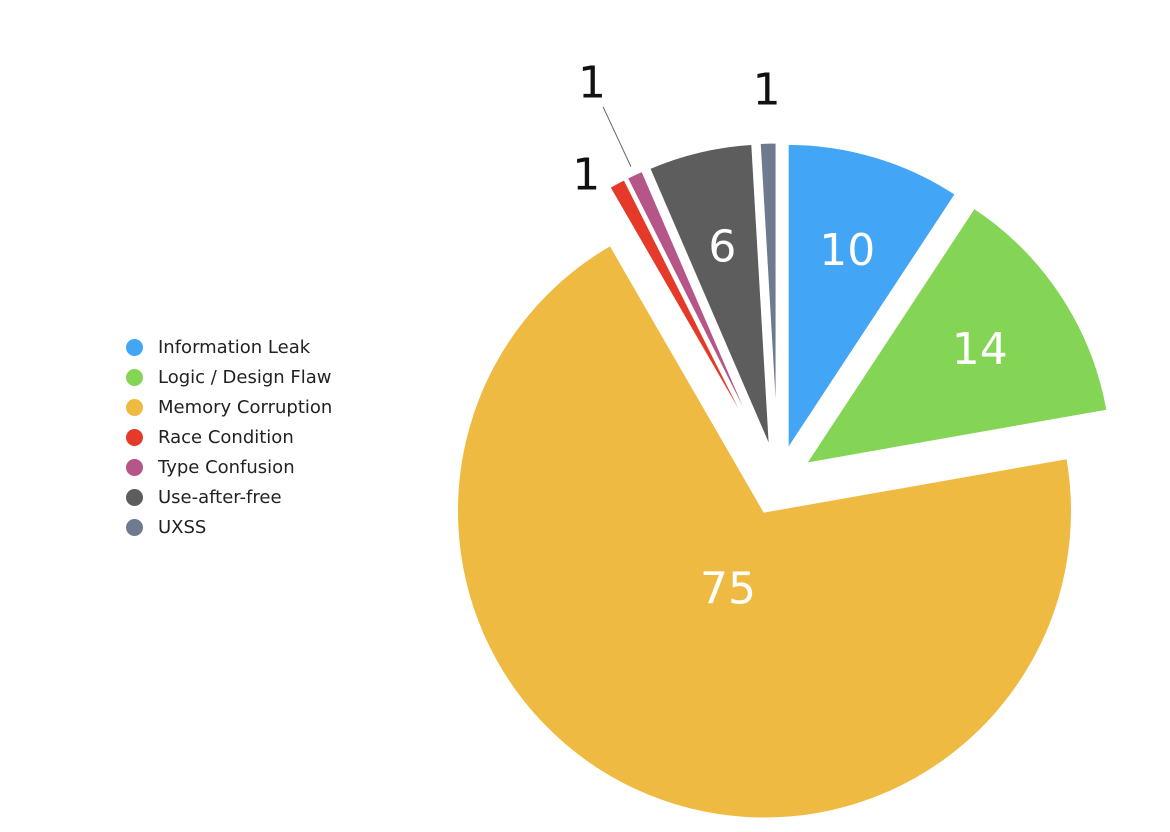 Image resolution: width=1170 pixels, height=832 pixels. I want to click on legend-label-uxss: UXSS, so click(182, 527).